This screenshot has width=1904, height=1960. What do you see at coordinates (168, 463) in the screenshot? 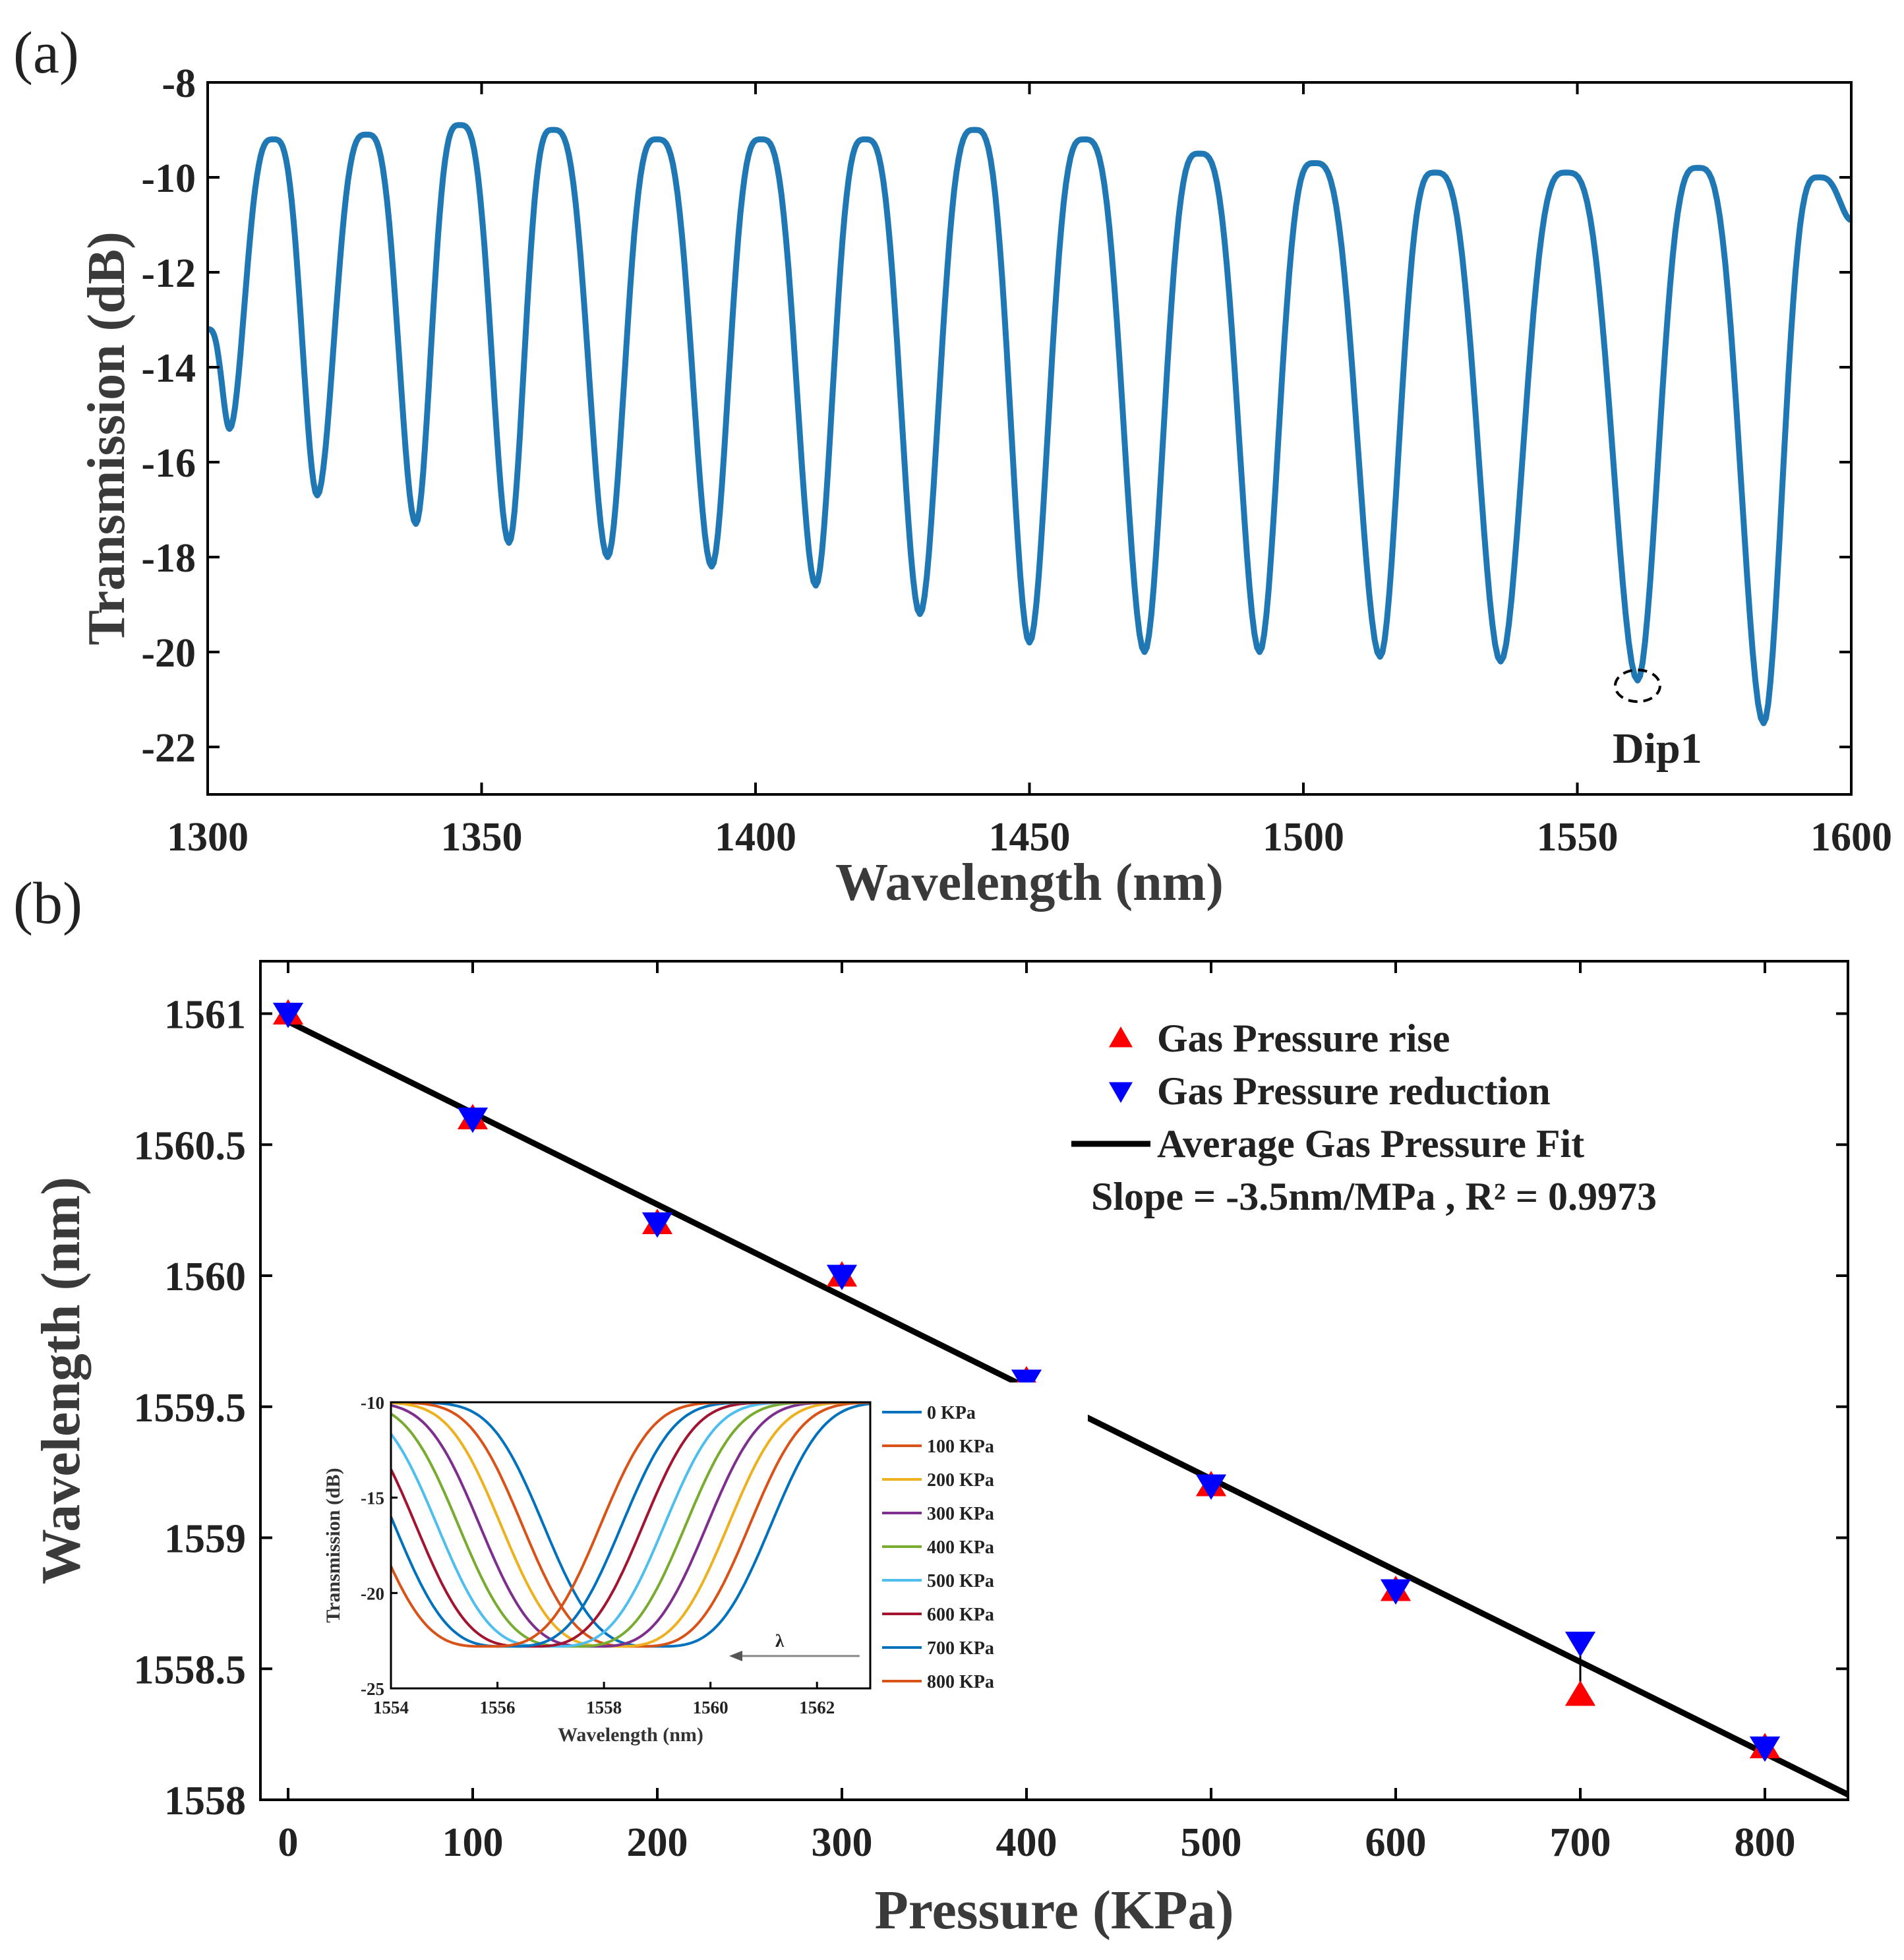
I see `y-tick-label-a: -16` at bounding box center [168, 463].